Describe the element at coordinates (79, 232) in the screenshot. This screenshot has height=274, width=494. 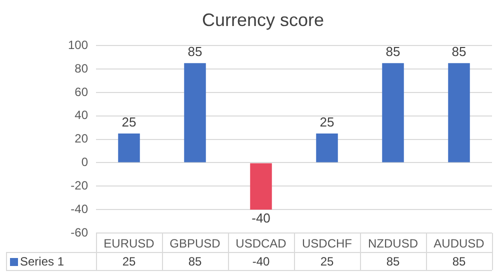
I see `y-tick-label: -60` at that location.